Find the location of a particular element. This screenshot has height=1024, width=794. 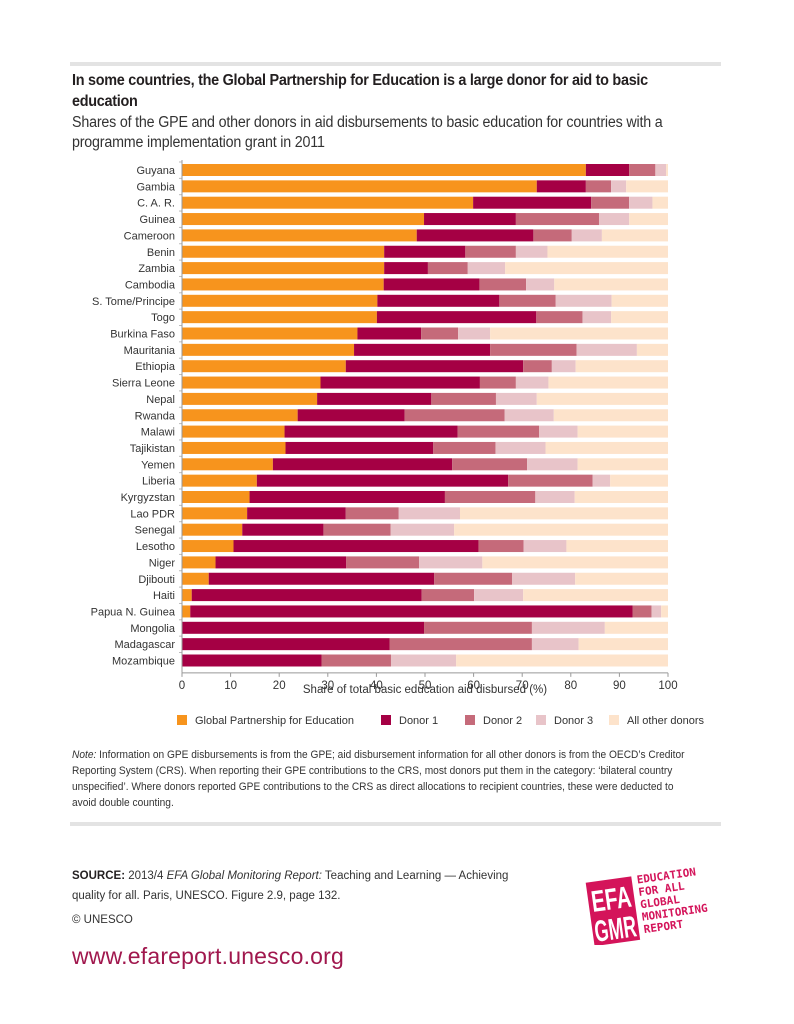

legend-label: Global Partnership for Education is located at coordinates (274, 721).